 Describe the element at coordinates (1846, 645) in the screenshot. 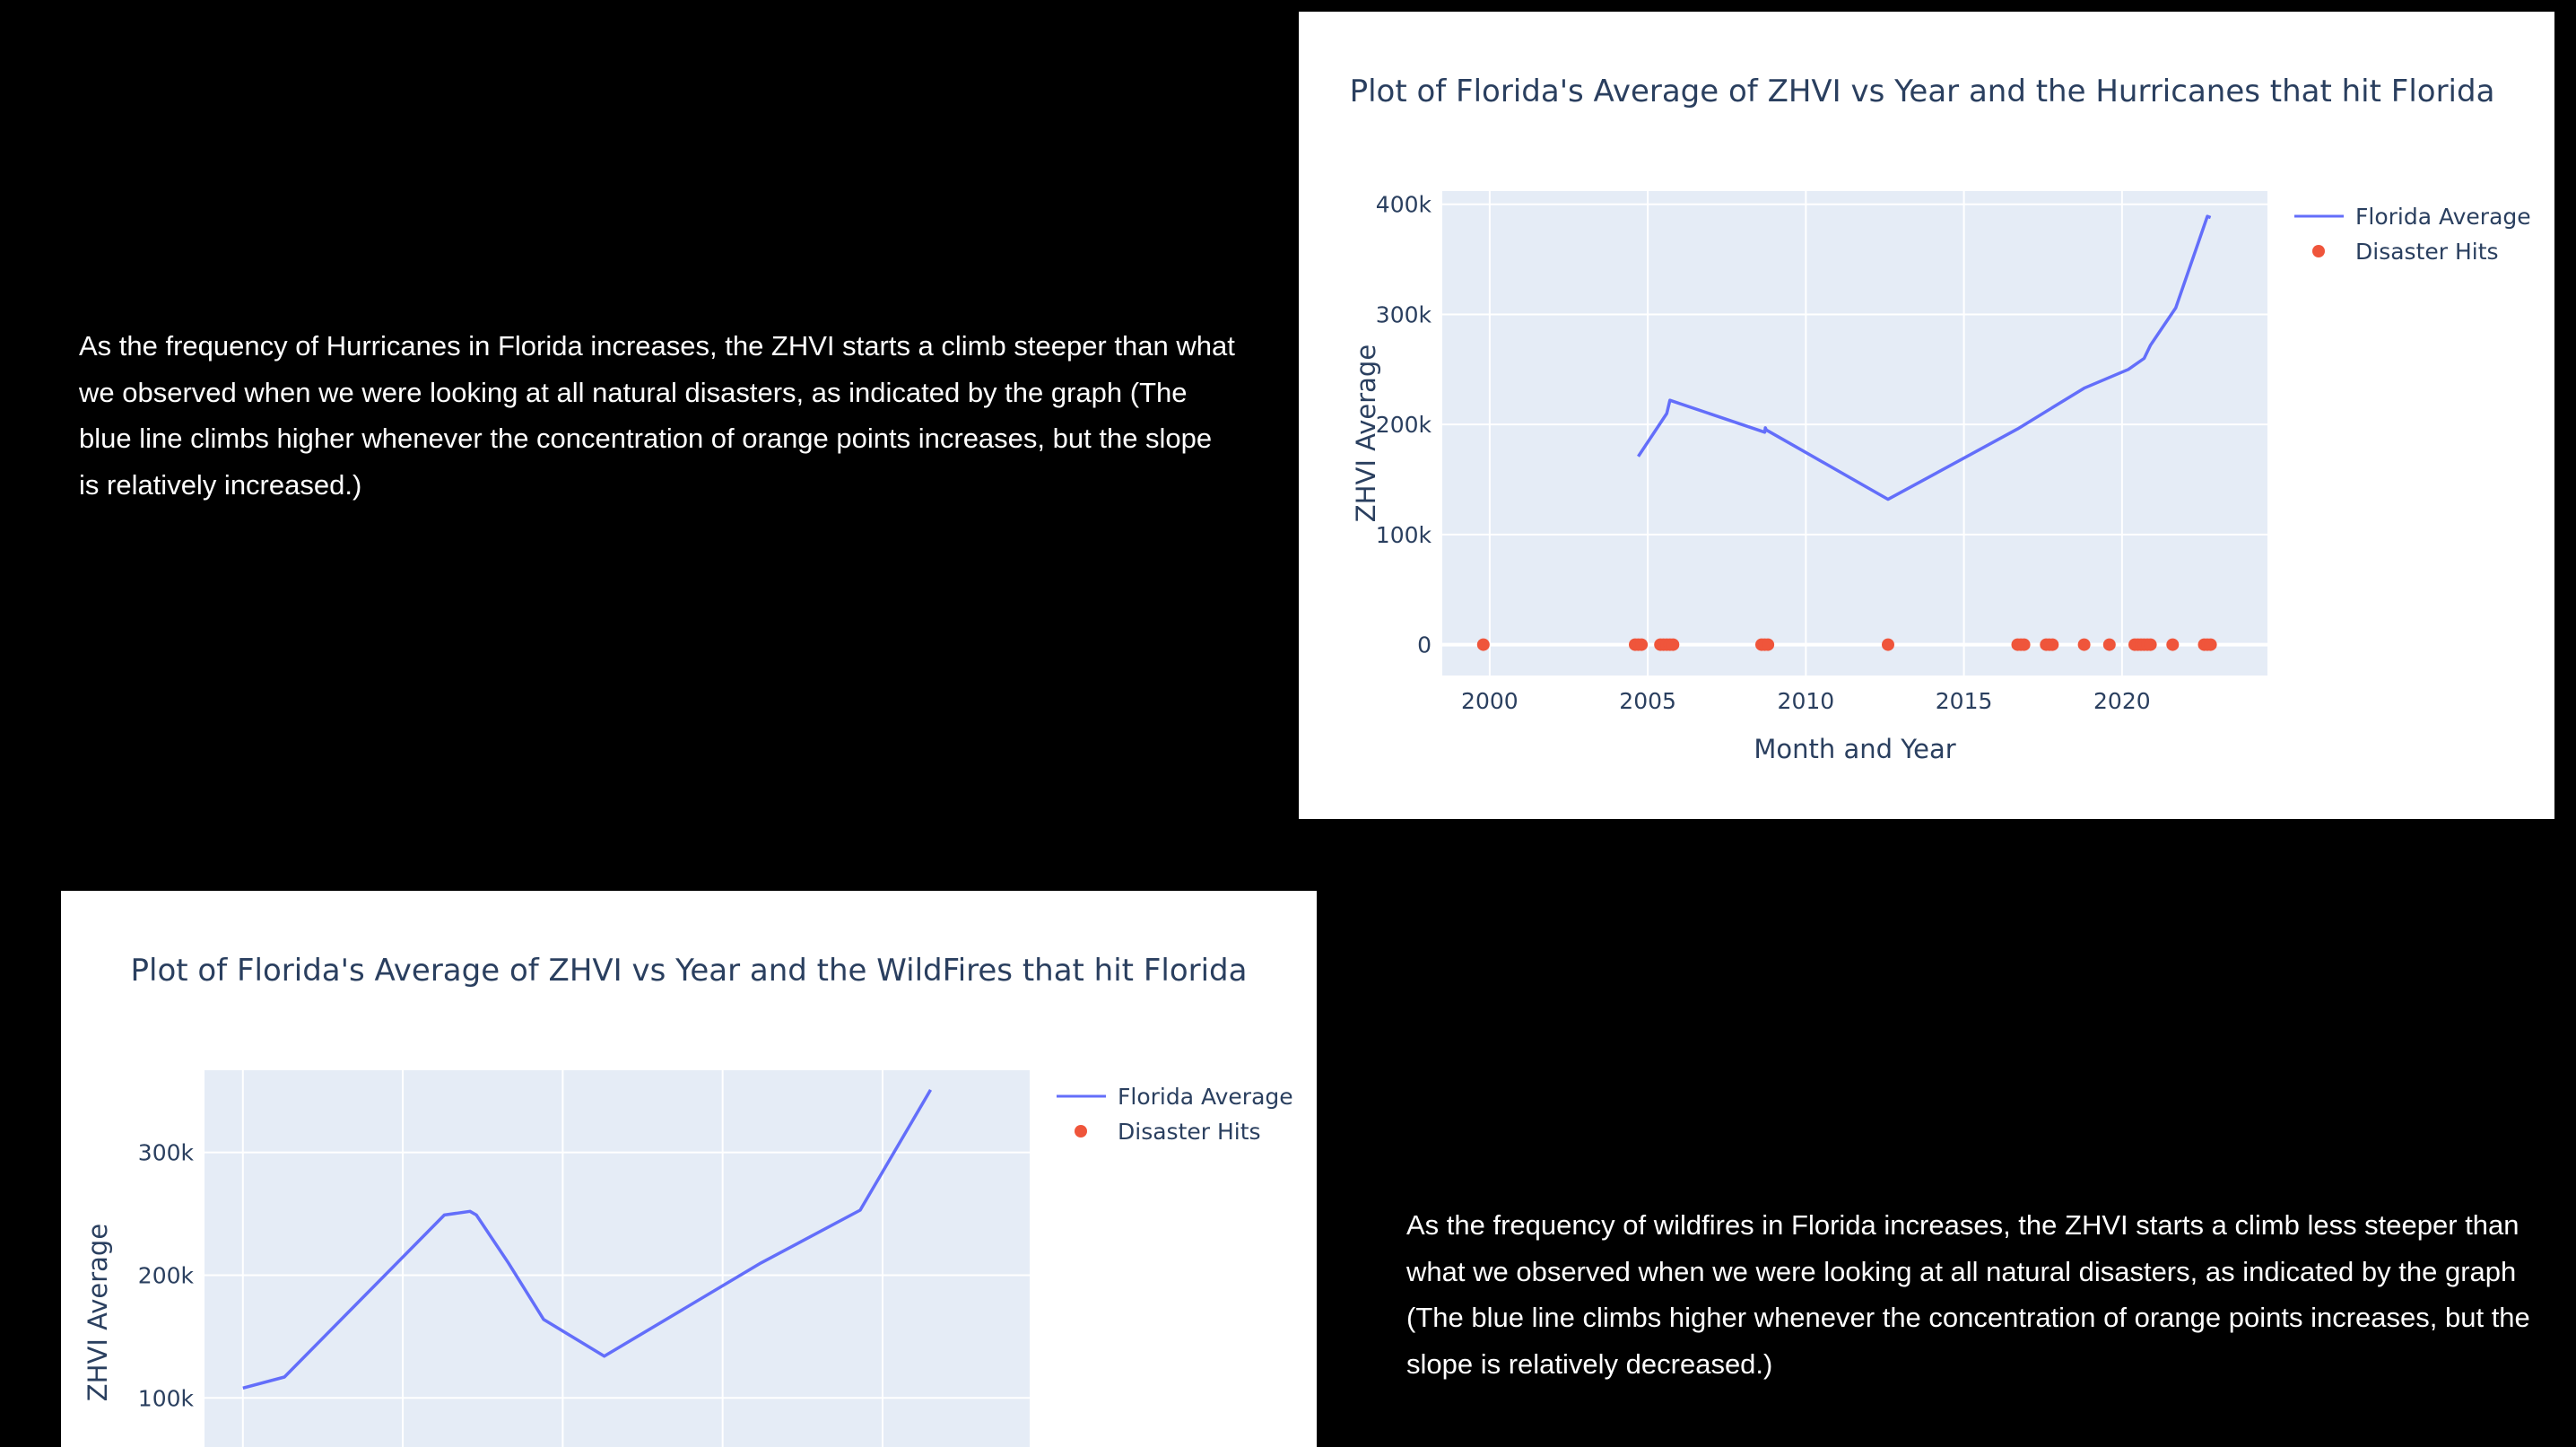

I see `disaster-hits-series` at that location.